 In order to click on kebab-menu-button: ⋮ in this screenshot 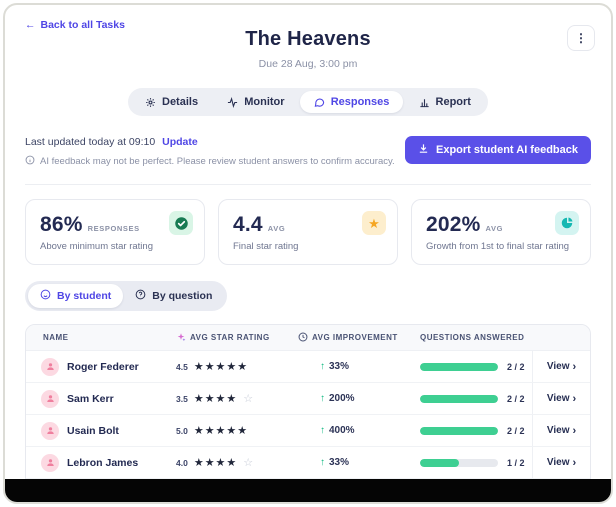, I will do `click(581, 38)`.